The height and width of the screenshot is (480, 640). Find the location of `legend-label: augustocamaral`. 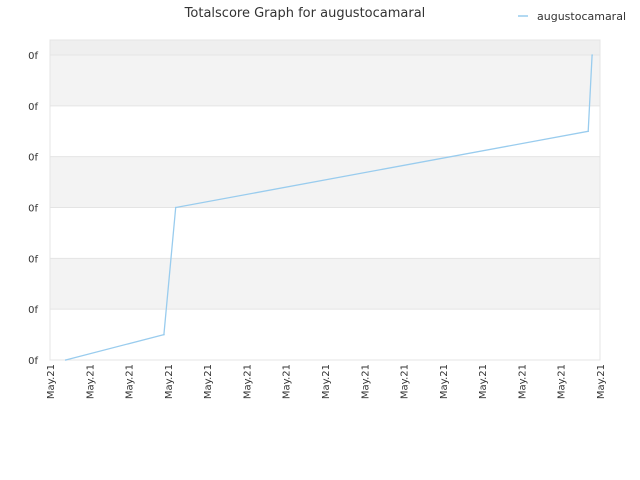

legend-label: augustocamaral is located at coordinates (581, 16).